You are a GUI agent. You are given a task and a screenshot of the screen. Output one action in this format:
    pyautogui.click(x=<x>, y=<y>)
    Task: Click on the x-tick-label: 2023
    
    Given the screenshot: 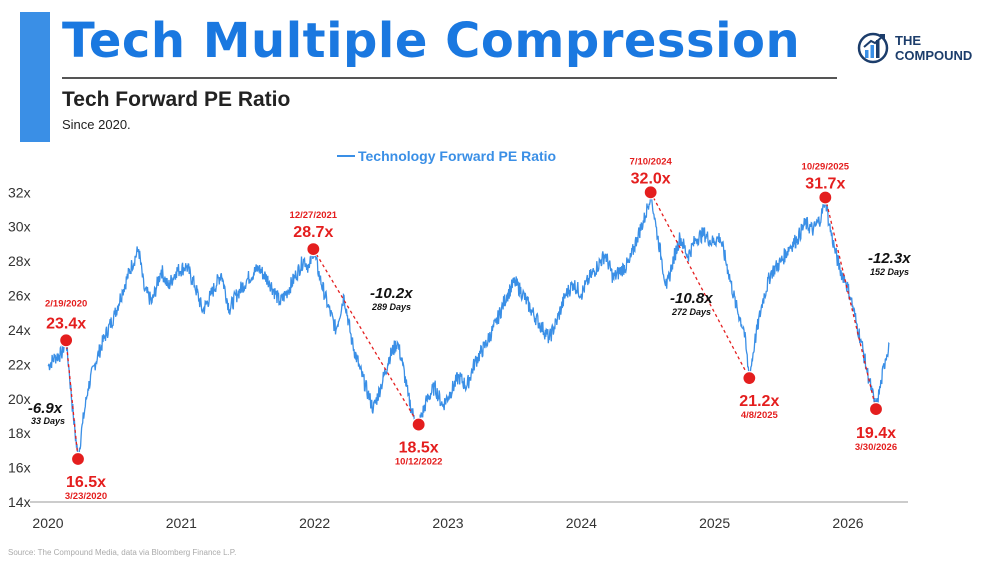 What is the action you would take?
    pyautogui.click(x=447, y=523)
    